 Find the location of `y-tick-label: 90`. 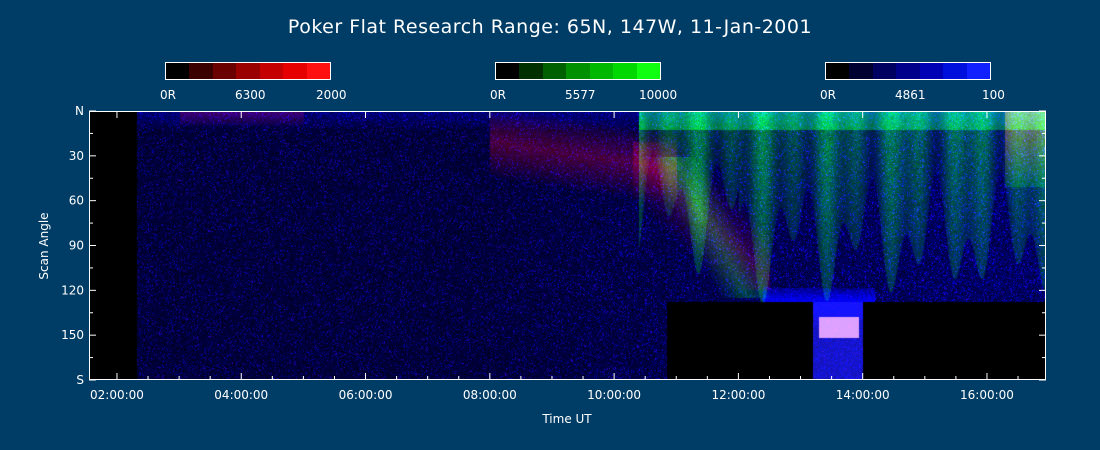

y-tick-label: 90 is located at coordinates (76, 246).